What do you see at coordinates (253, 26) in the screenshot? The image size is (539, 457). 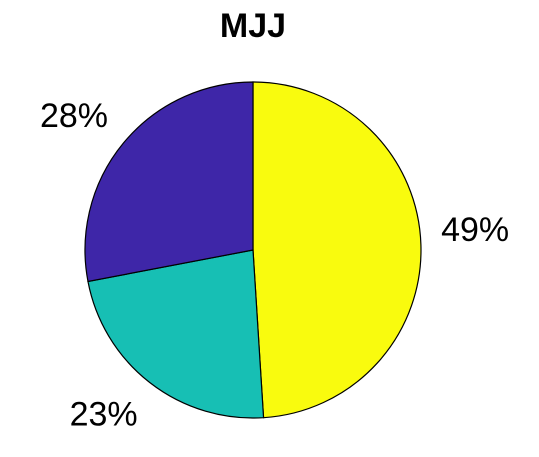 I see `chart-title: MJJ` at bounding box center [253, 26].